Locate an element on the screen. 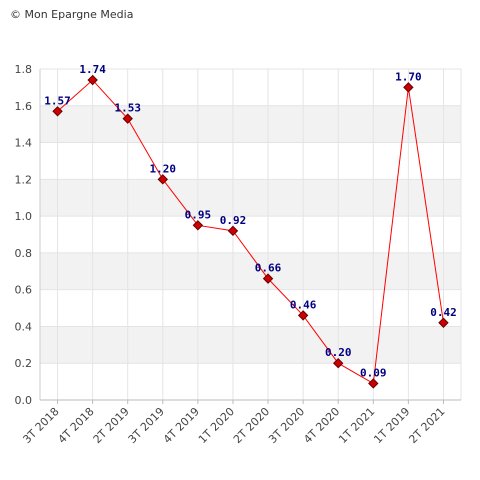 This screenshot has height=480, width=480. y-tick-label: 1.2 is located at coordinates (24, 179).